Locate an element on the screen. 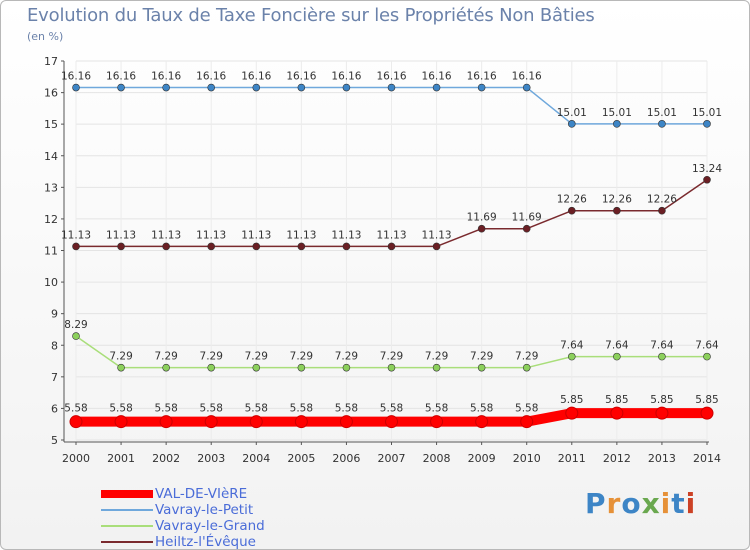 This screenshot has width=750, height=550. x-tick-label: 2005 is located at coordinates (301, 458).